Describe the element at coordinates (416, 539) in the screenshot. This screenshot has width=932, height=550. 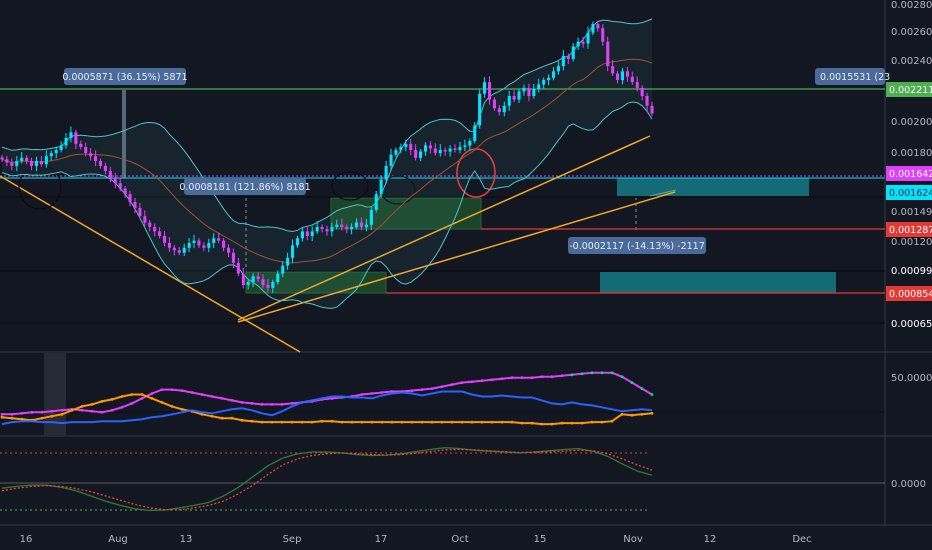
I see `time-axis: 16 Aug 13 Sep 17 Oct 15 Nov 12 Dec` at that location.